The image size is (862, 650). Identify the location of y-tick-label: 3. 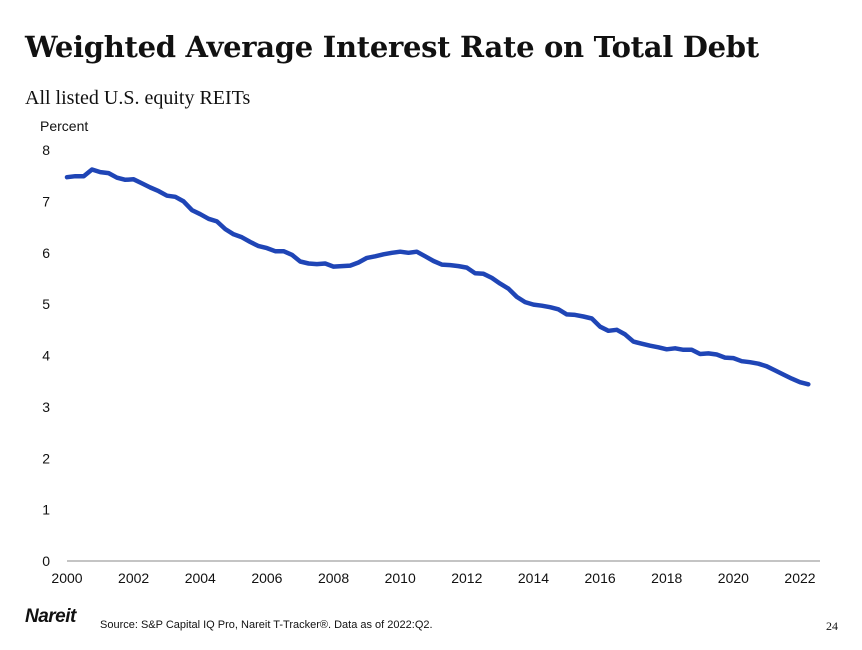
(46, 407).